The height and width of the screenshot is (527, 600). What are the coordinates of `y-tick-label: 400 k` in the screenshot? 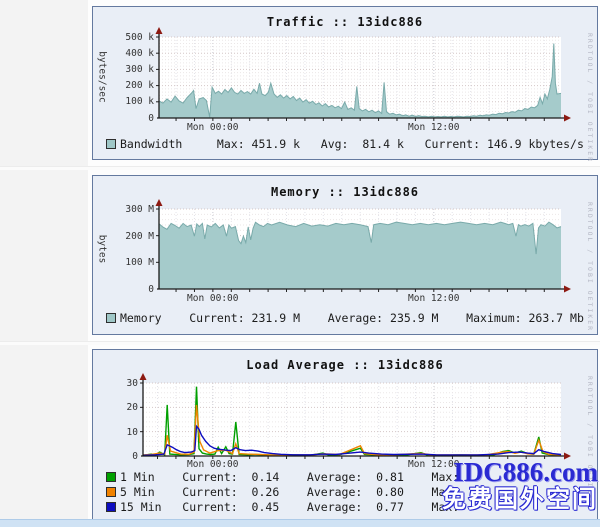 It's located at (139, 53).